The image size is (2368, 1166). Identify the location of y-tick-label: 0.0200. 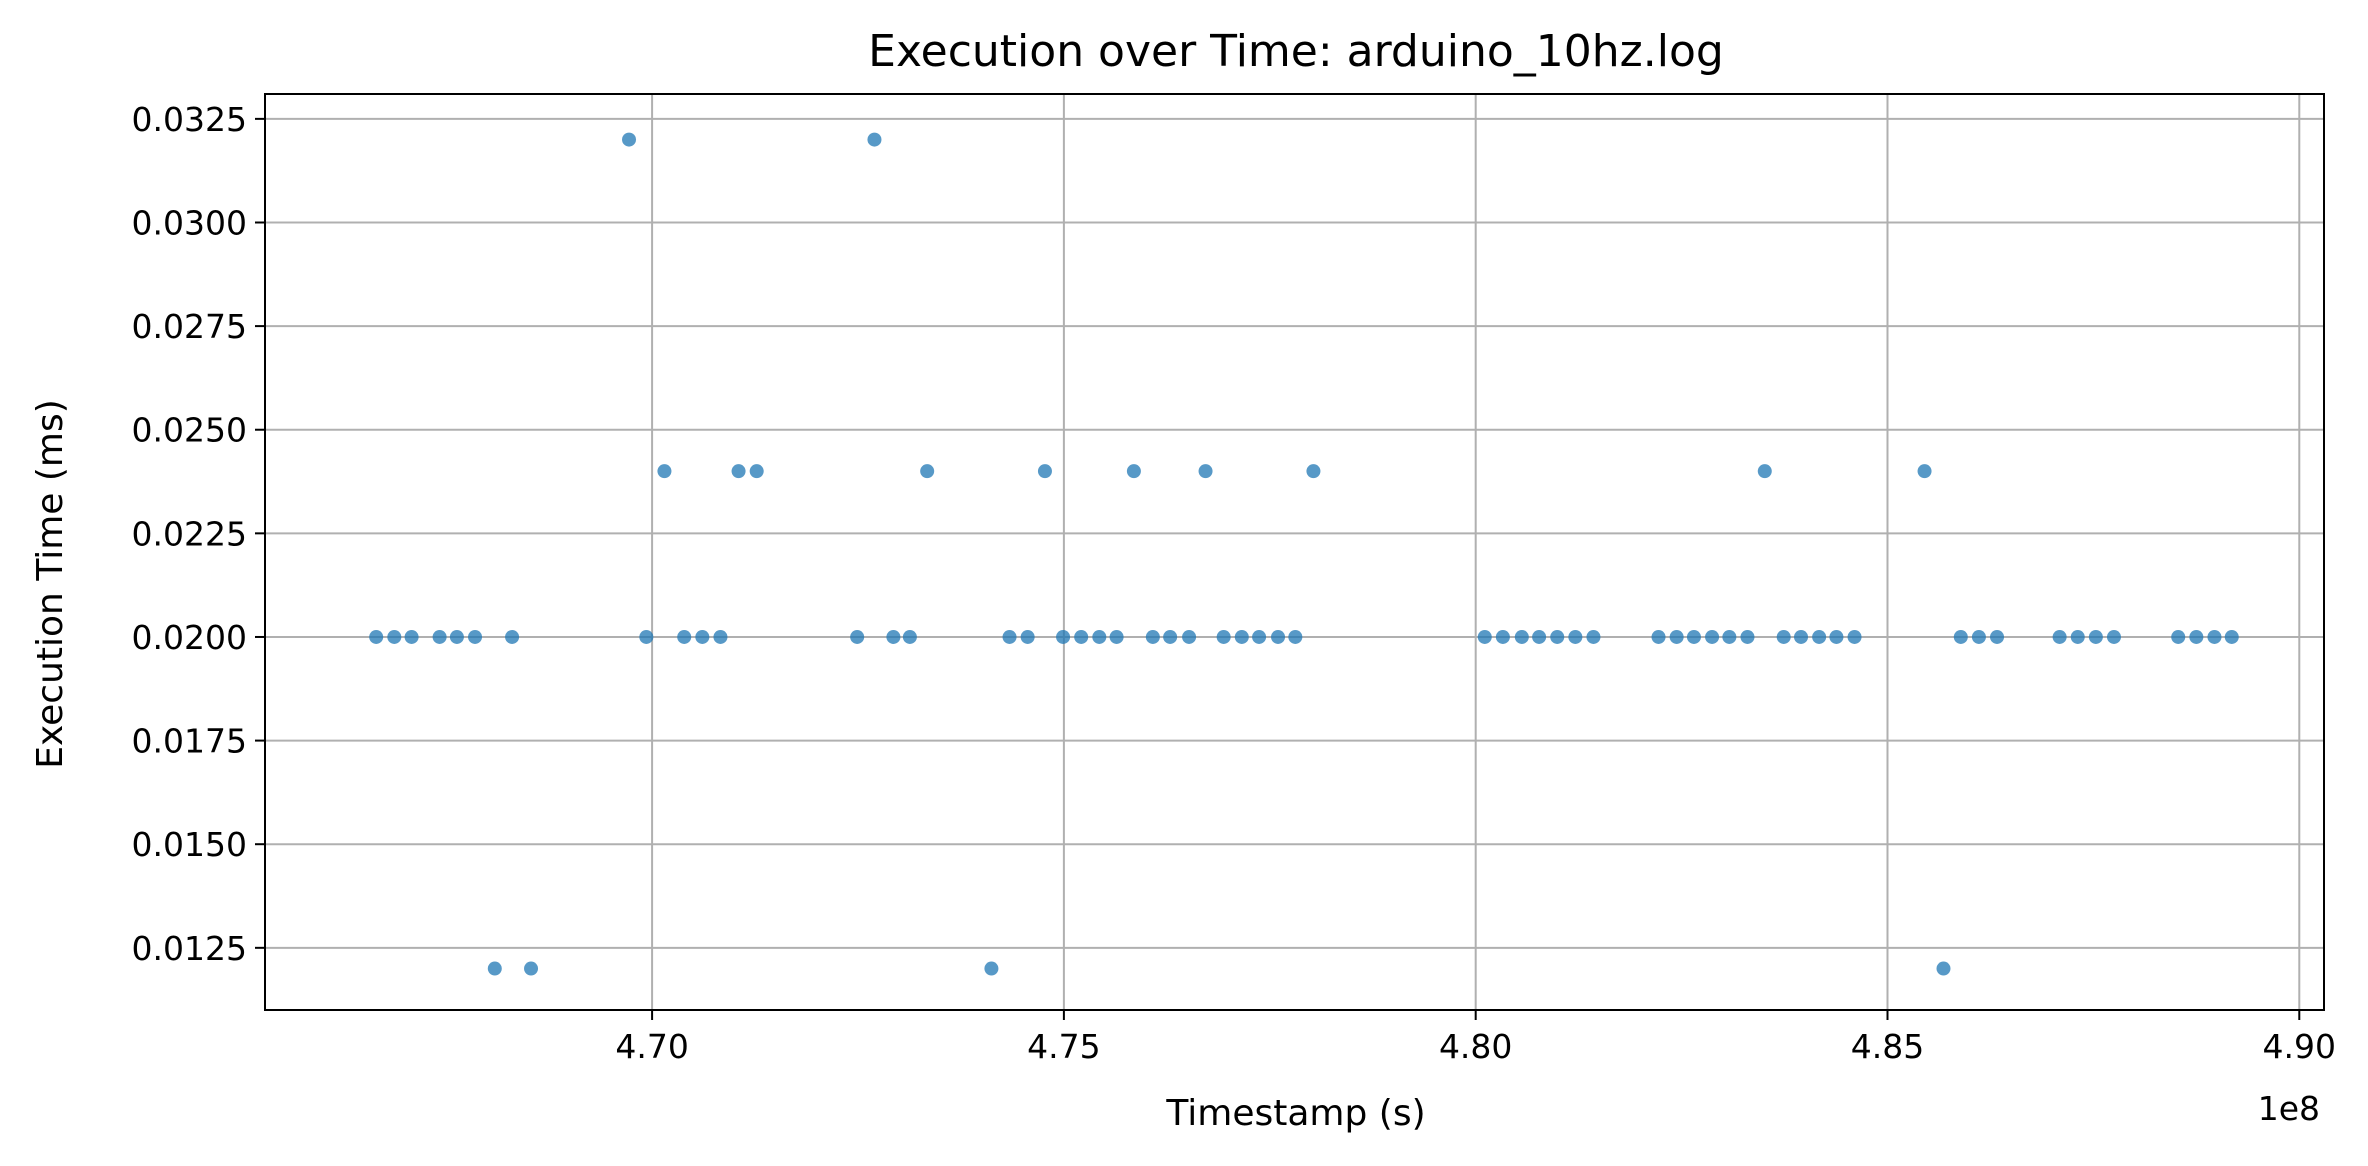
(189, 637).